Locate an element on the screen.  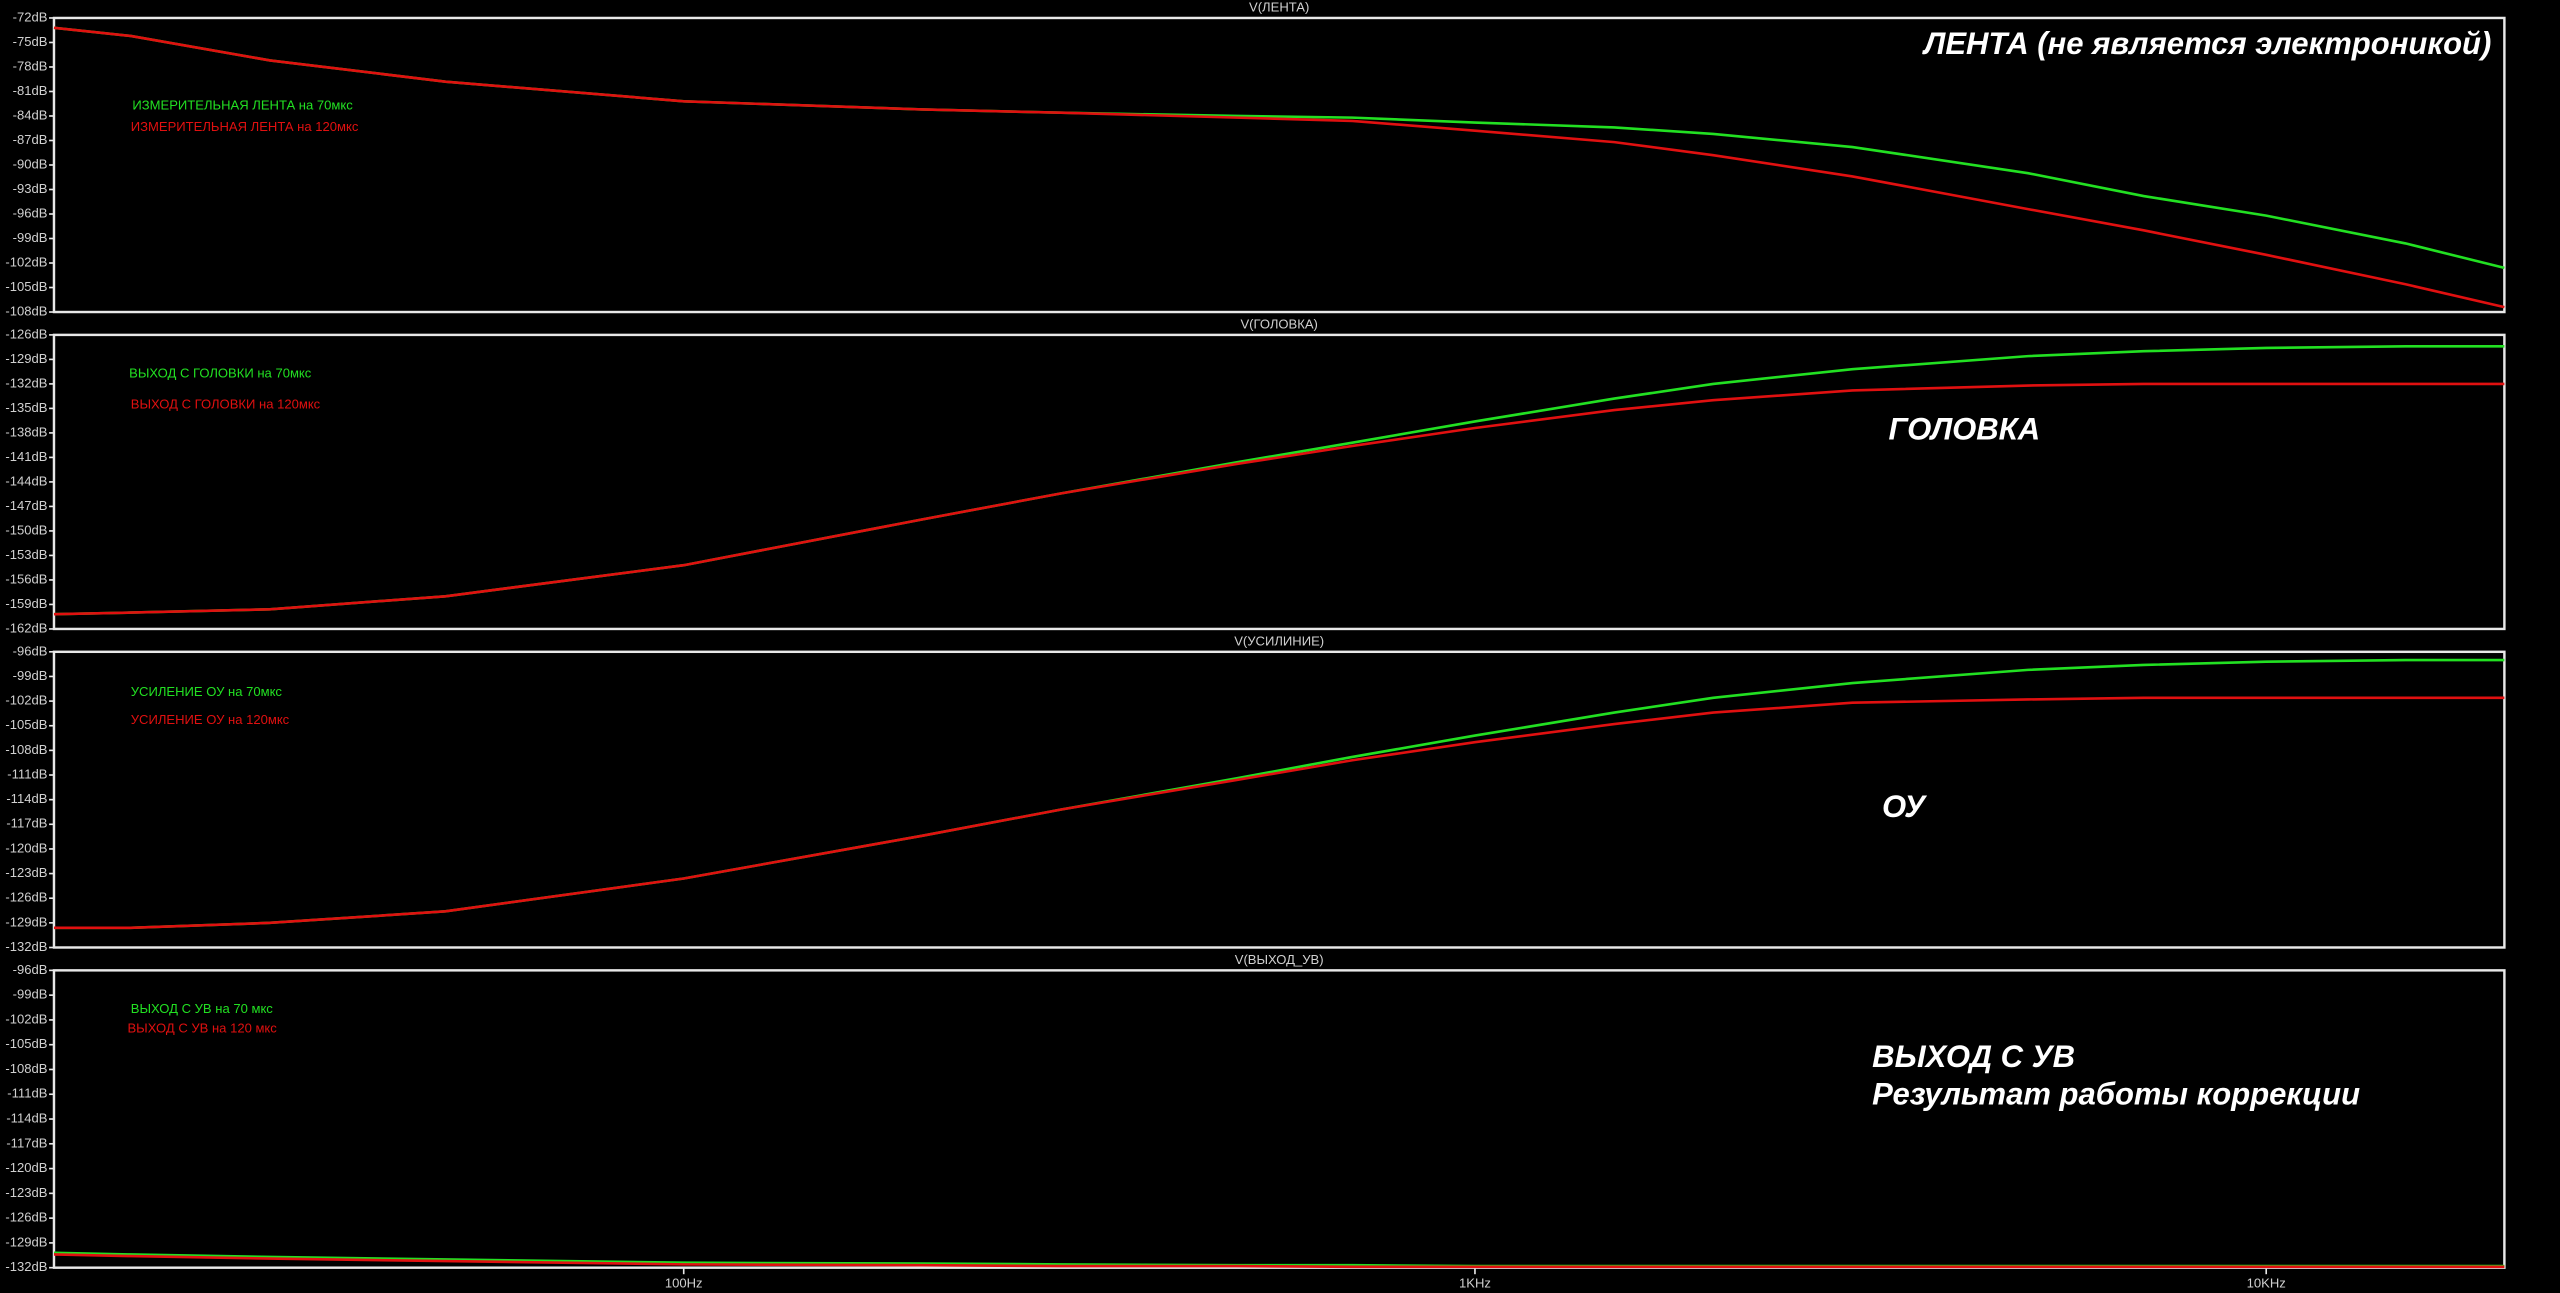
y-tick-label: -153dB is located at coordinates (26, 554).